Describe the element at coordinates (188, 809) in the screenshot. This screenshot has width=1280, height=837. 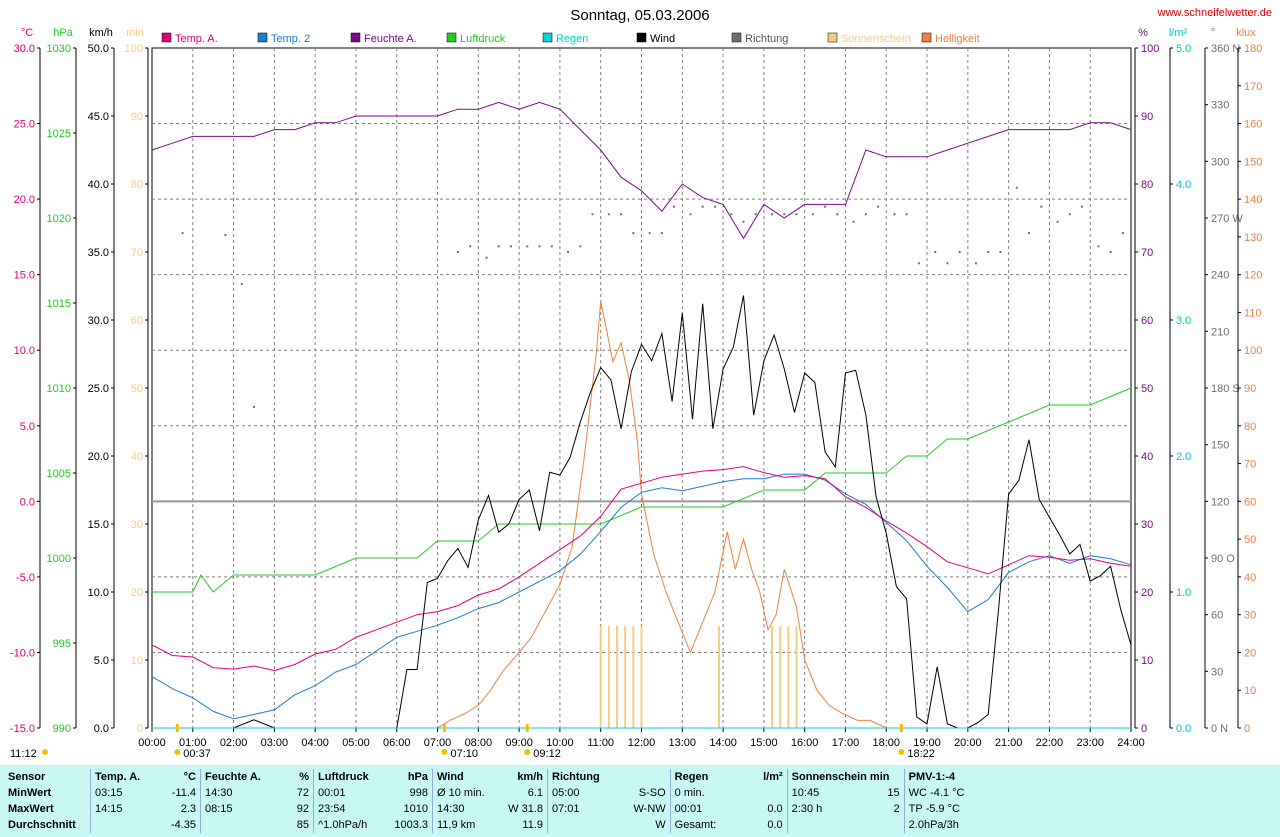
I see `stats-cell: 2.3` at that location.